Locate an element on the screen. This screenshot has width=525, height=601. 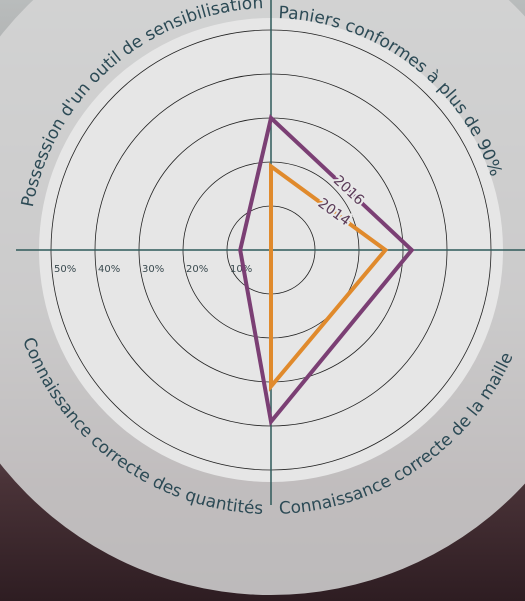
r-tick-label: 40% is located at coordinates (109, 269).